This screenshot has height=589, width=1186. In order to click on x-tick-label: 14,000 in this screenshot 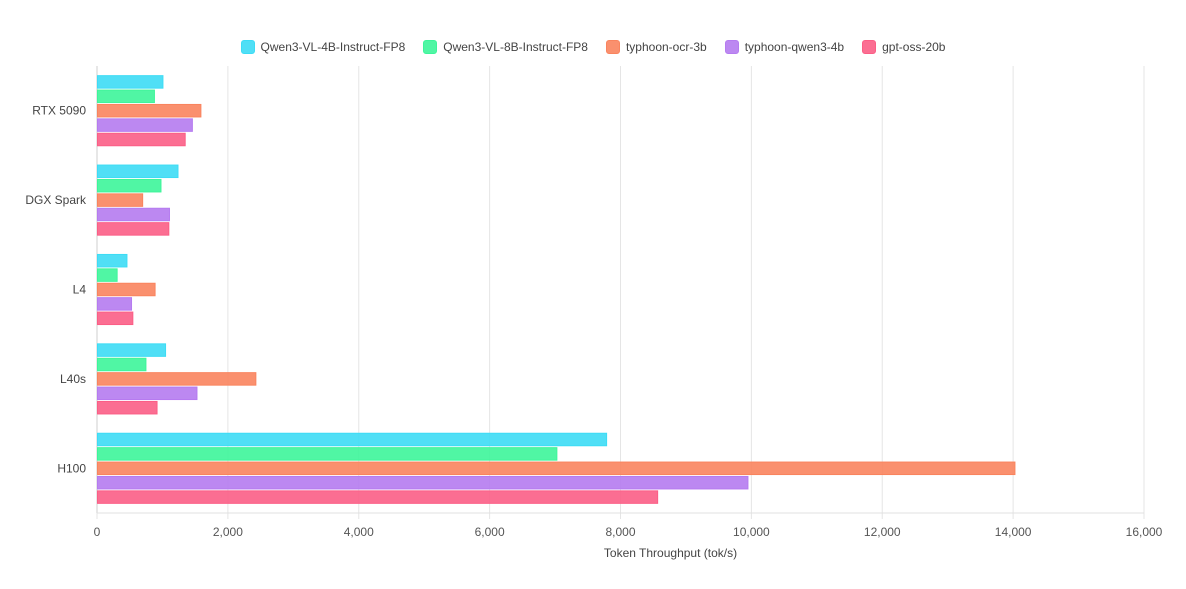, I will do `click(1013, 532)`.